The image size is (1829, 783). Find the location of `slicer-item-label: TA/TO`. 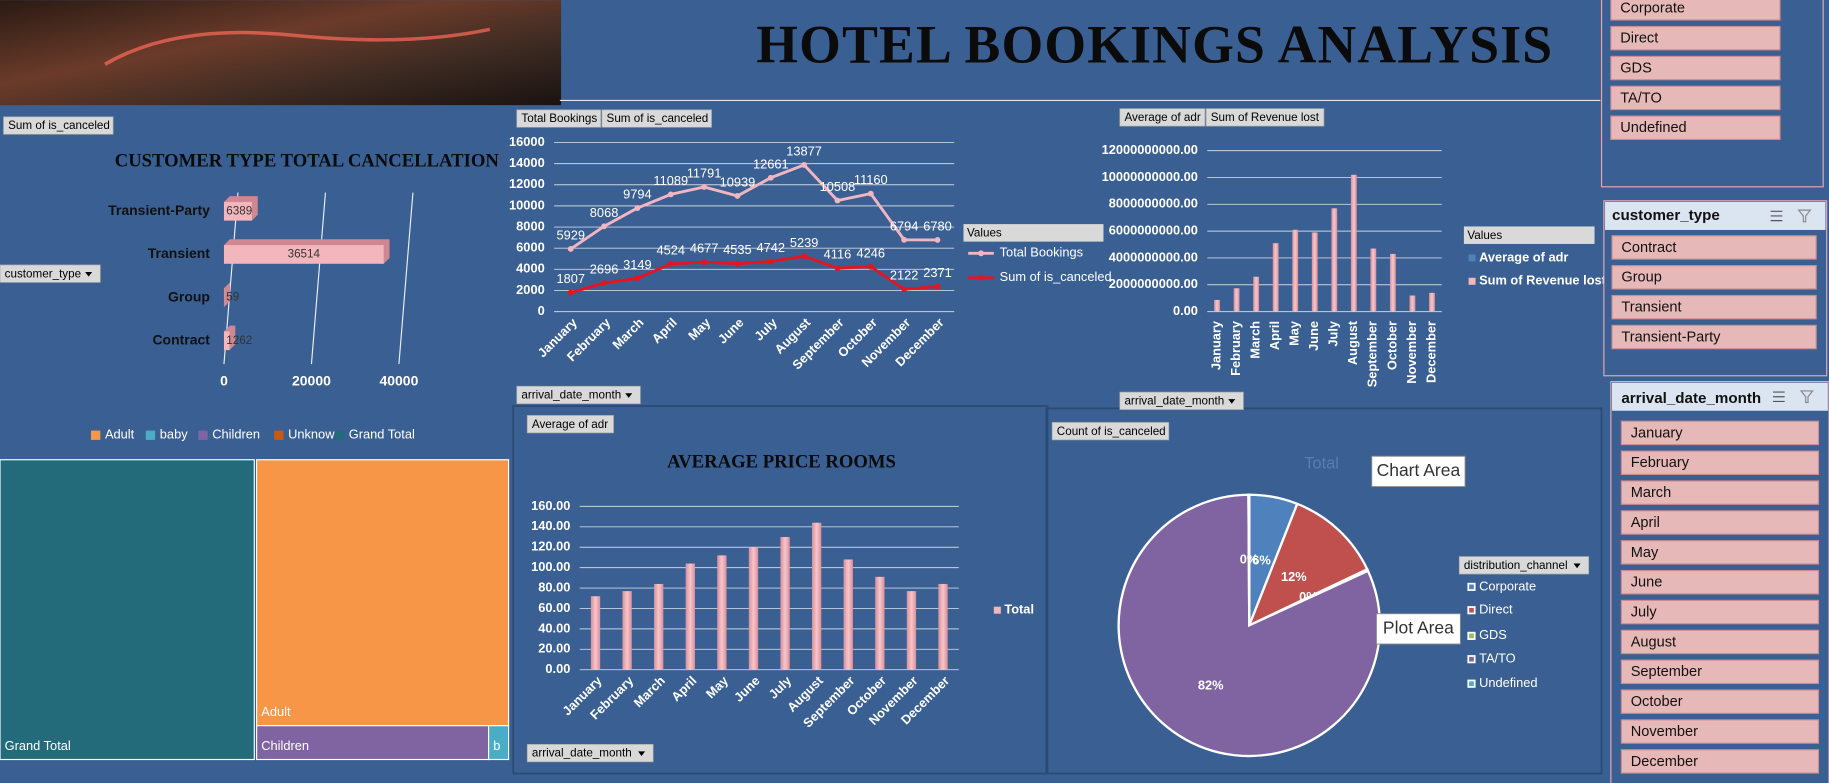

slicer-item-label: TA/TO is located at coordinates (1641, 98).